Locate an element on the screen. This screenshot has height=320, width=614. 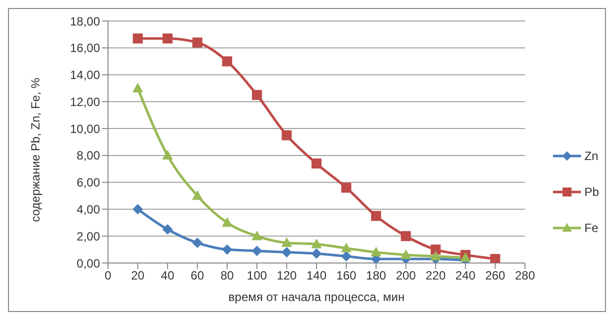
x-tick-label: 120 is located at coordinates (287, 275).